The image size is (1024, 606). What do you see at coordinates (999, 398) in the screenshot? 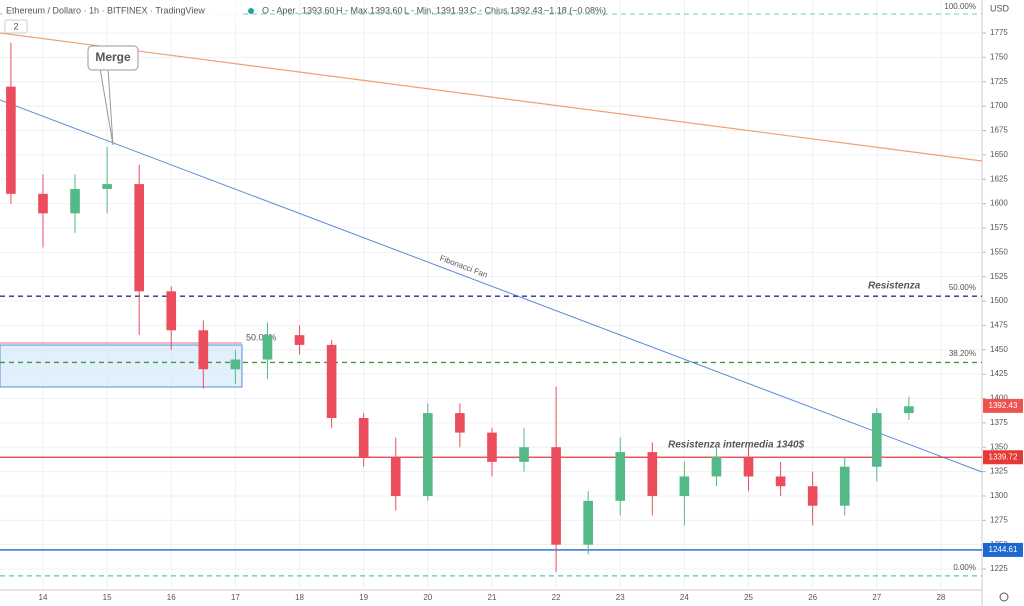
I see `y-tick-label: 1400` at bounding box center [999, 398].